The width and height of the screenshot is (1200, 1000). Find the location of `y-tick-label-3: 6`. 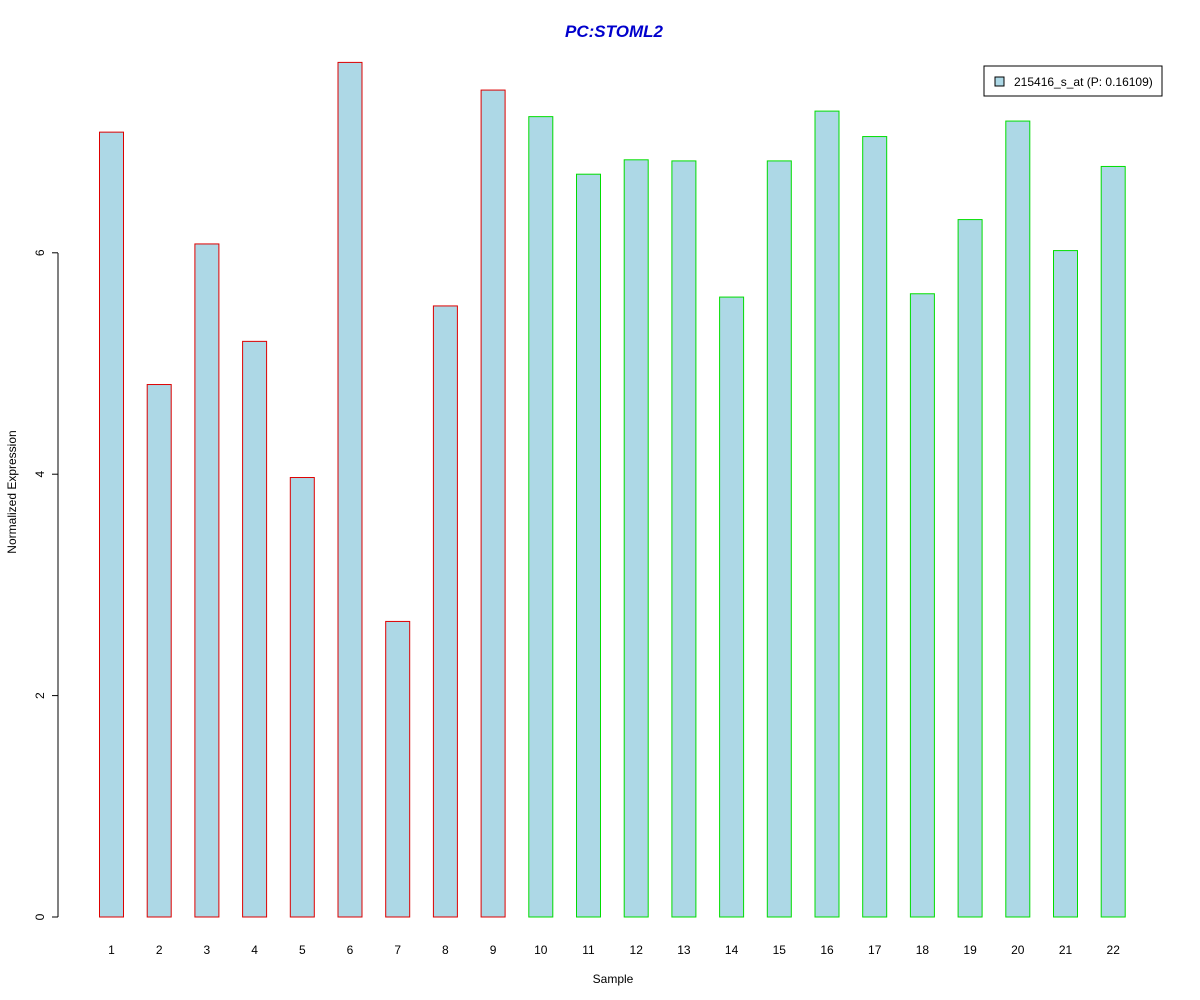

y-tick-label-3: 6 is located at coordinates (40, 252).